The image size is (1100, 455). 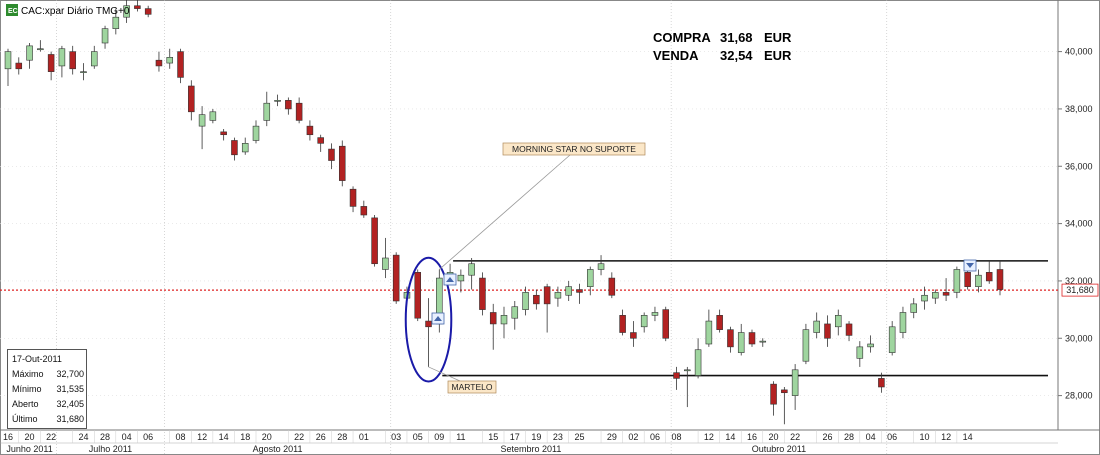 I want to click on morning-star-annotation: MORNING STAR NO SUPORTE, so click(x=574, y=149).